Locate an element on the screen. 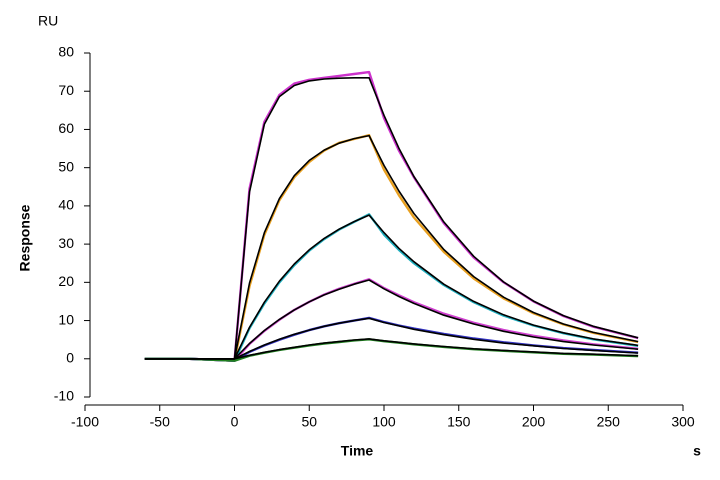 Image resolution: width=720 pixels, height=480 pixels. x-tick-label: 50 is located at coordinates (309, 422).